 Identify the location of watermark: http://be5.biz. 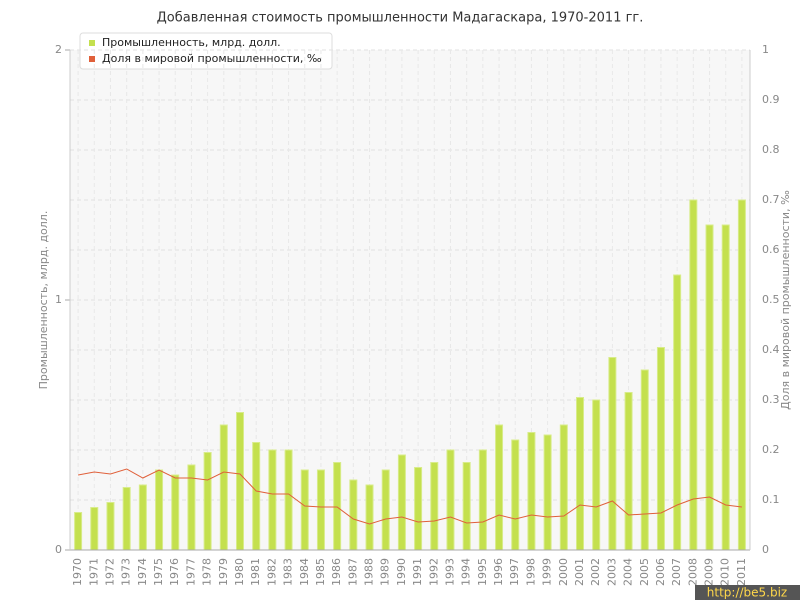
(747, 593).